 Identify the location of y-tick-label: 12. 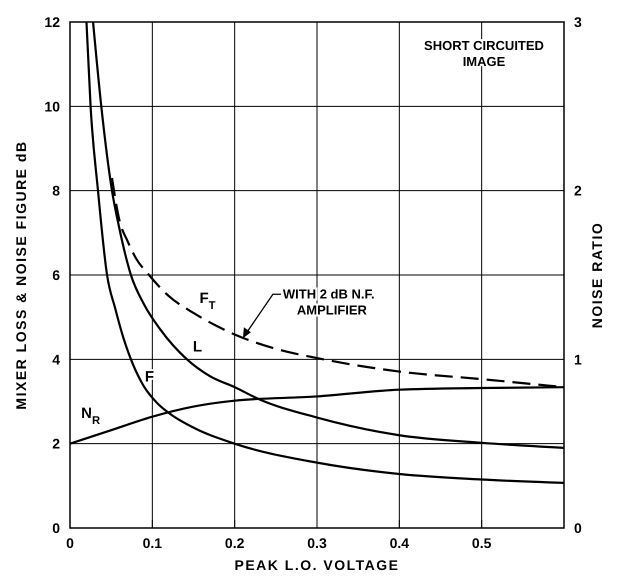
(52, 22).